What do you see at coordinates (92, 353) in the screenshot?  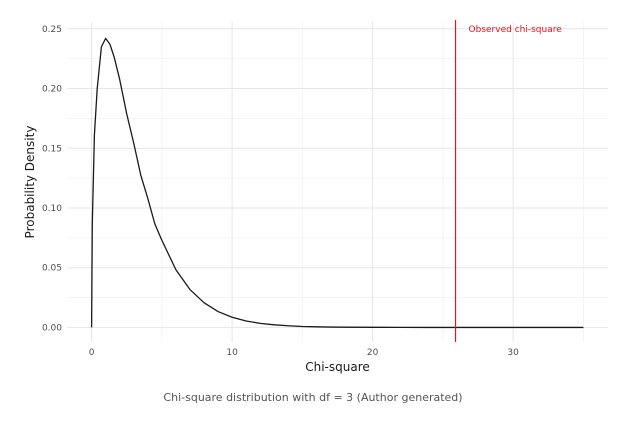 I see `x-tick-label: 0` at bounding box center [92, 353].